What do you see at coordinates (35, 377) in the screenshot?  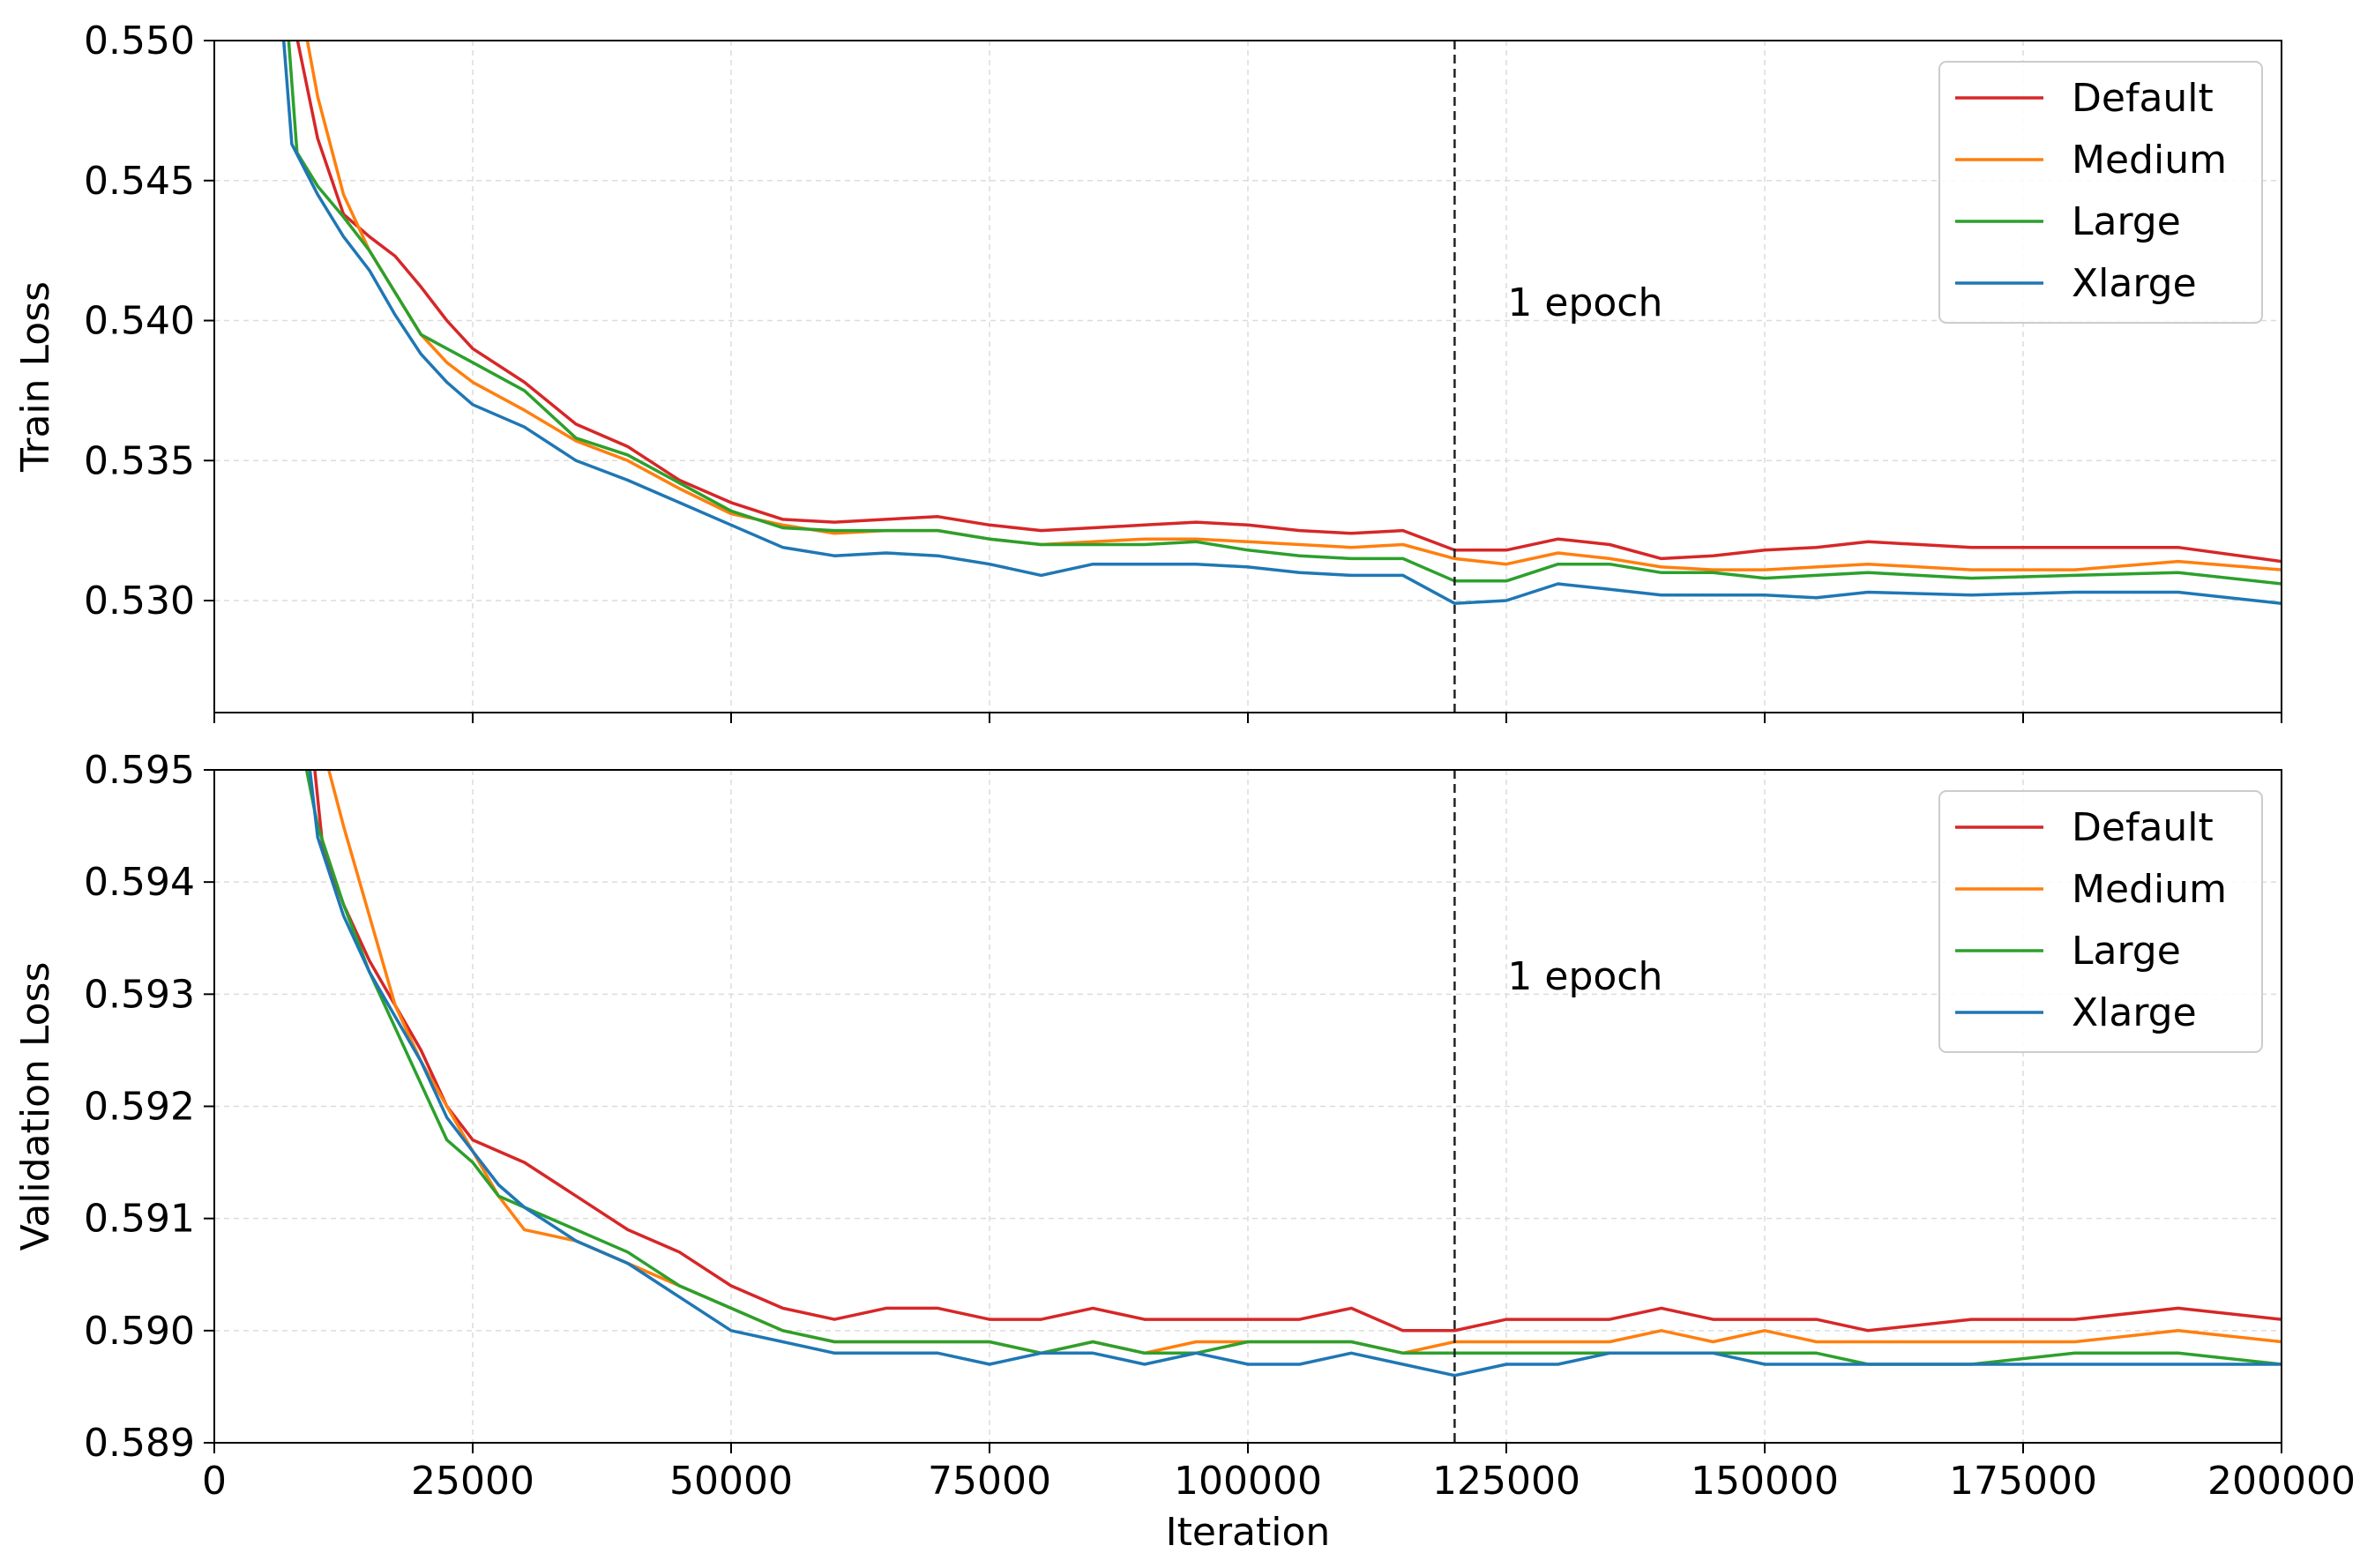 I see `y-axis-label: Train Loss` at bounding box center [35, 377].